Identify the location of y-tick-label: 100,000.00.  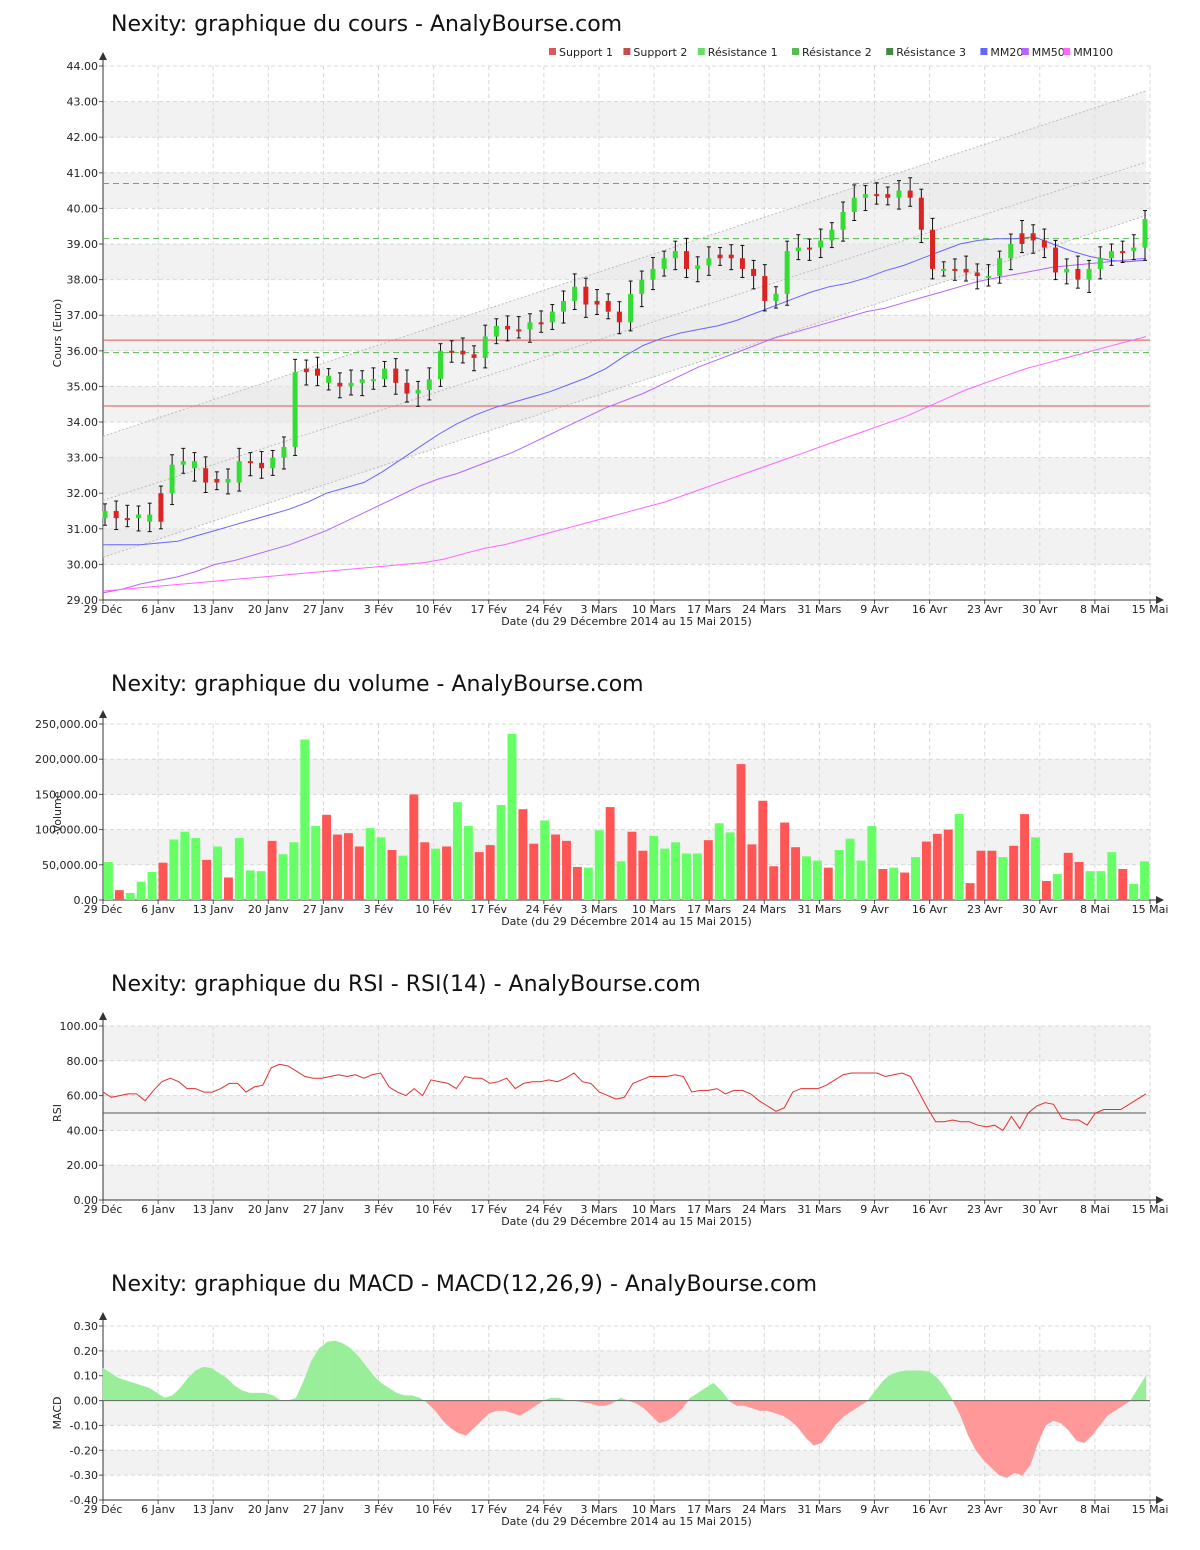
(66, 830).